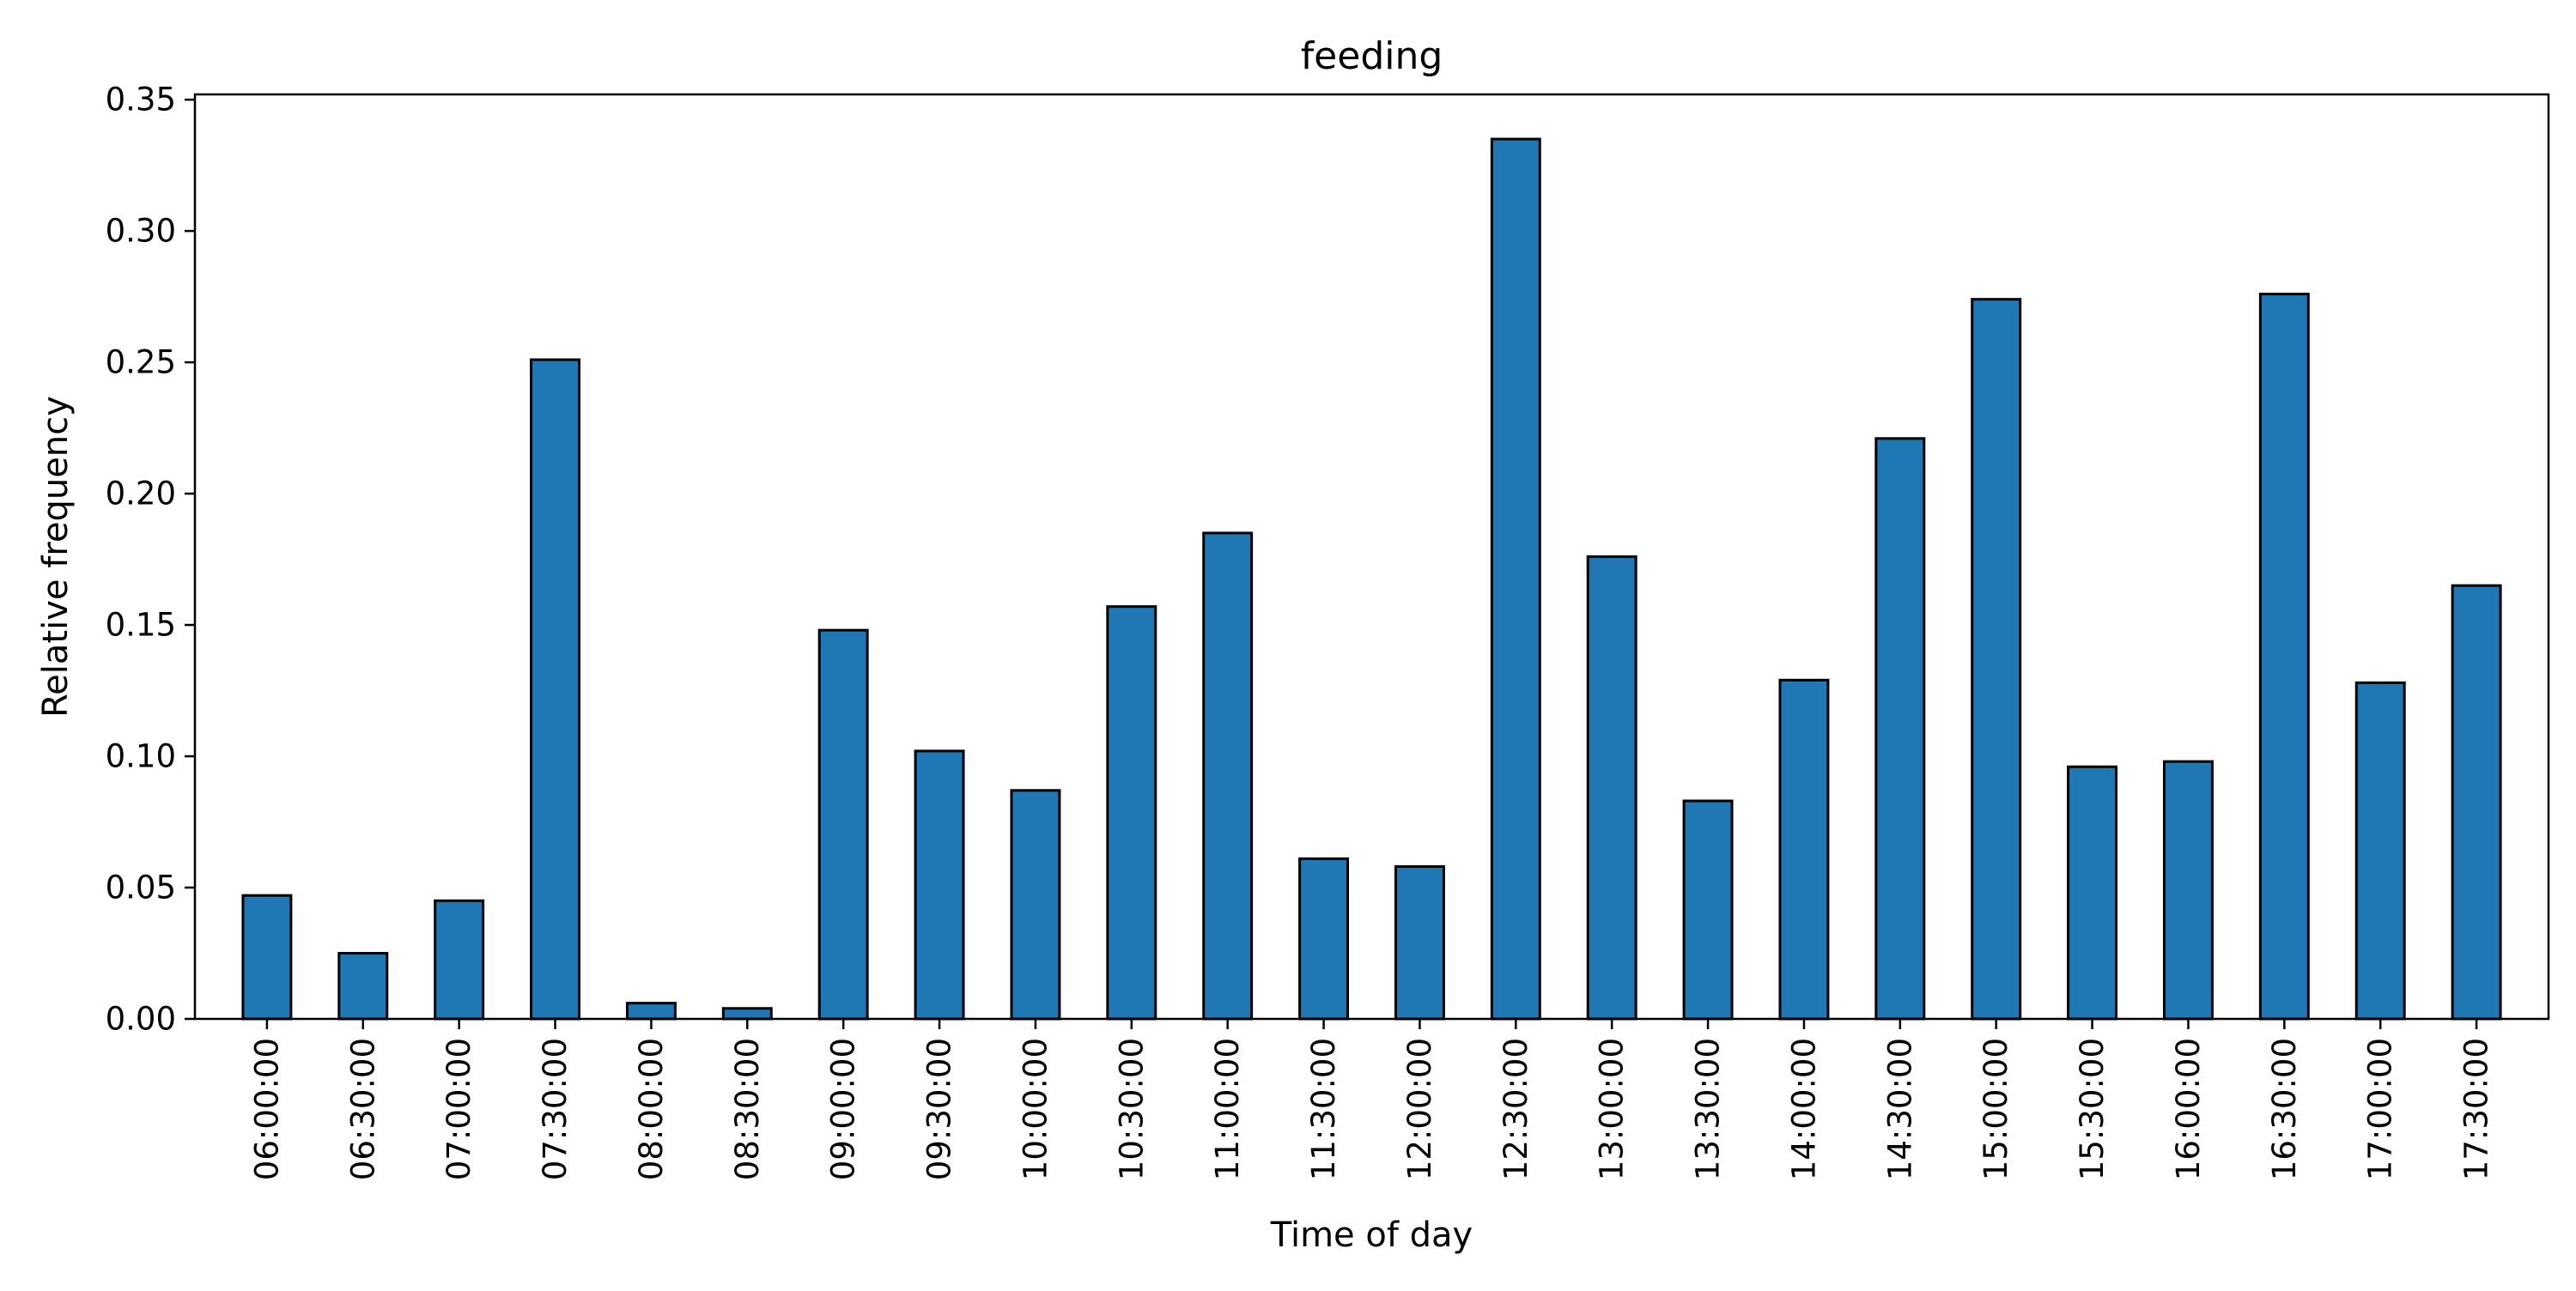  What do you see at coordinates (1996, 1109) in the screenshot?
I see `x-tick-label: 15:00:00` at bounding box center [1996, 1109].